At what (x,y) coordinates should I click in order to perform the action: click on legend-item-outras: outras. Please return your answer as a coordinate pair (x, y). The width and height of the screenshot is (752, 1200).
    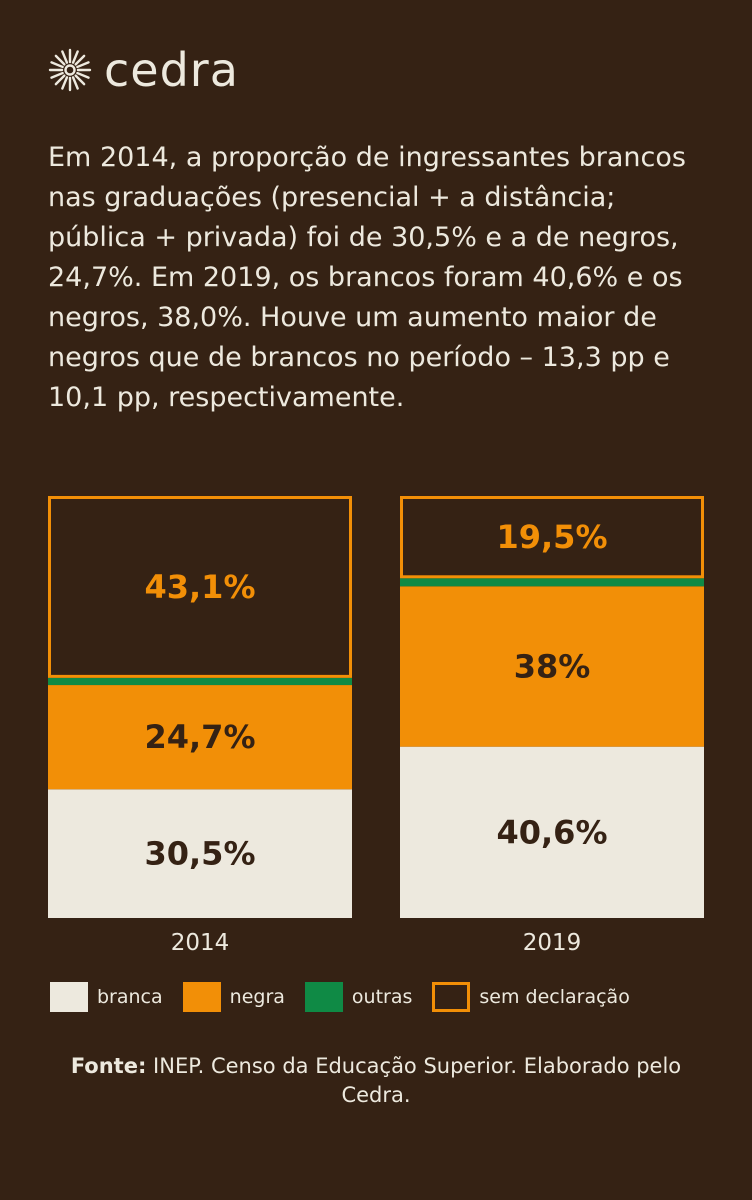
    Looking at the image, I should click on (358, 997).